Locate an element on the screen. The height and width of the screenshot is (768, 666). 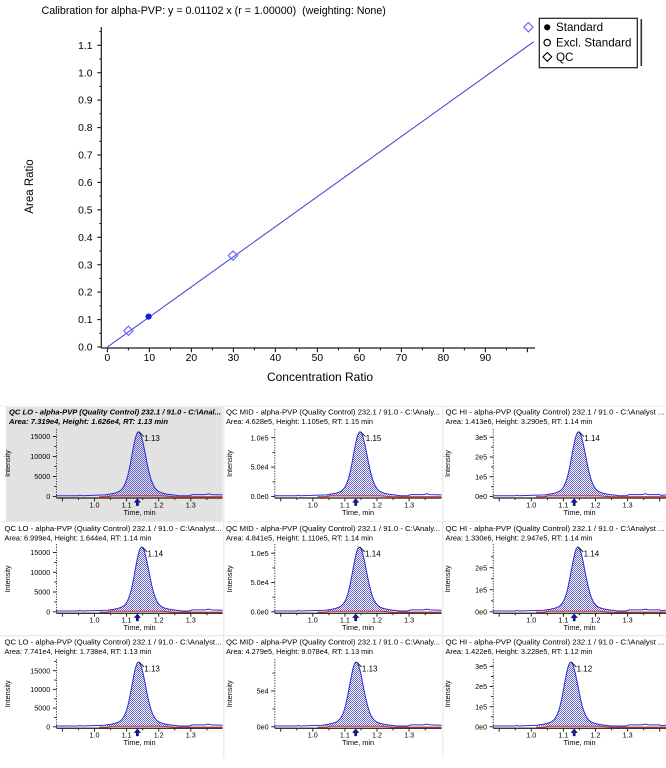
svg-text: 0.1 is located at coordinates (85, 320).